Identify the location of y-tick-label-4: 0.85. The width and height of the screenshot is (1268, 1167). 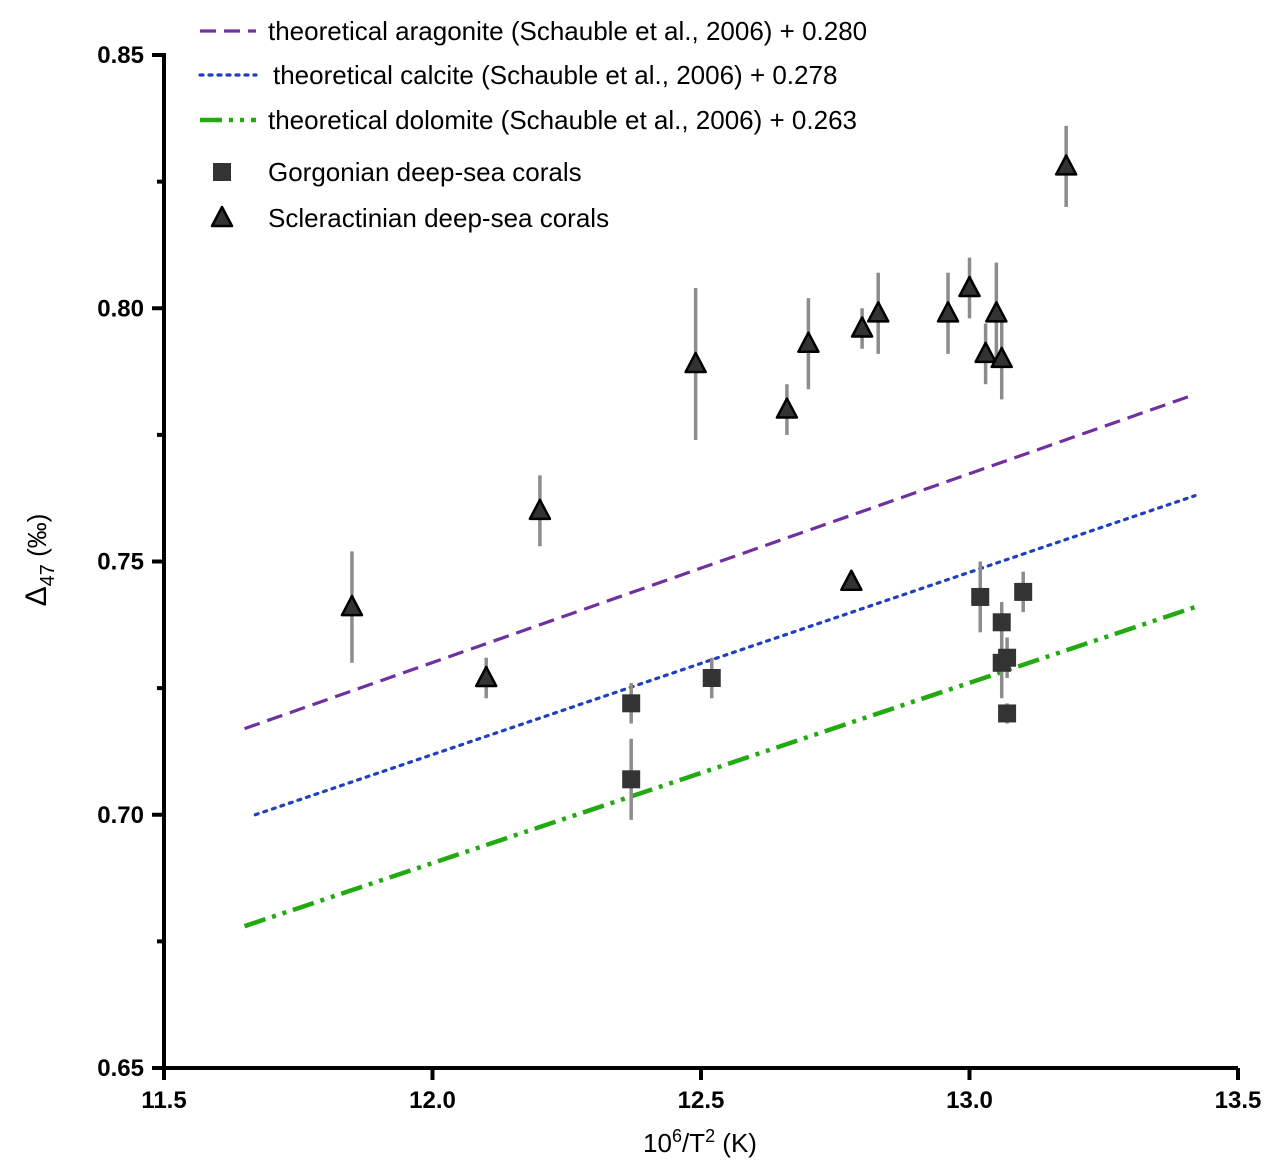
(120, 55).